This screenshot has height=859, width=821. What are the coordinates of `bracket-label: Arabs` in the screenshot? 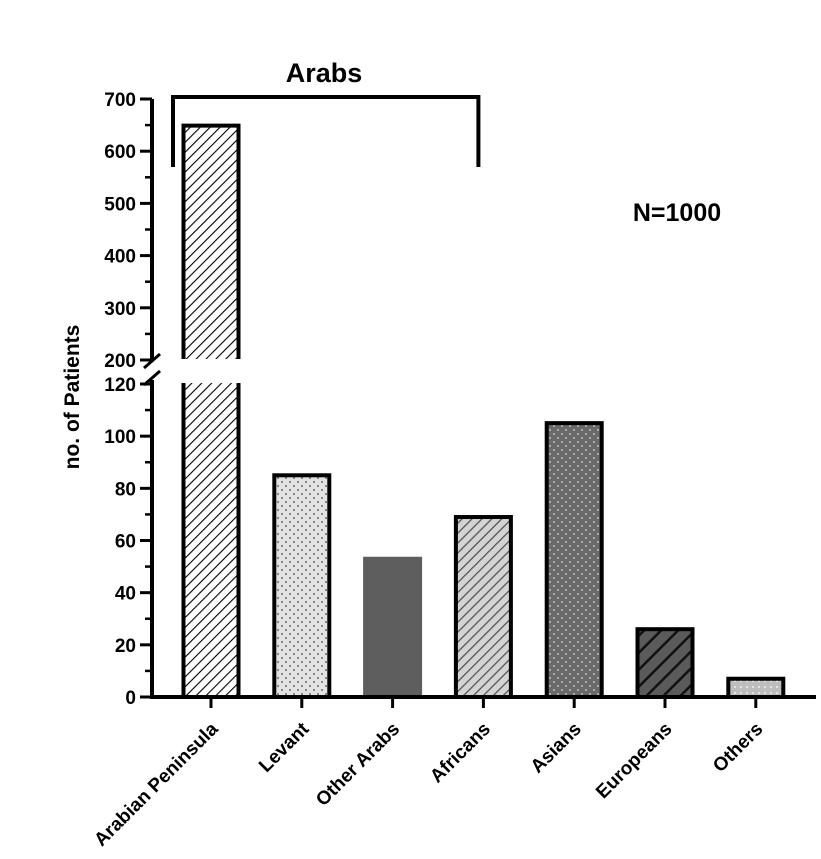 It's located at (324, 73).